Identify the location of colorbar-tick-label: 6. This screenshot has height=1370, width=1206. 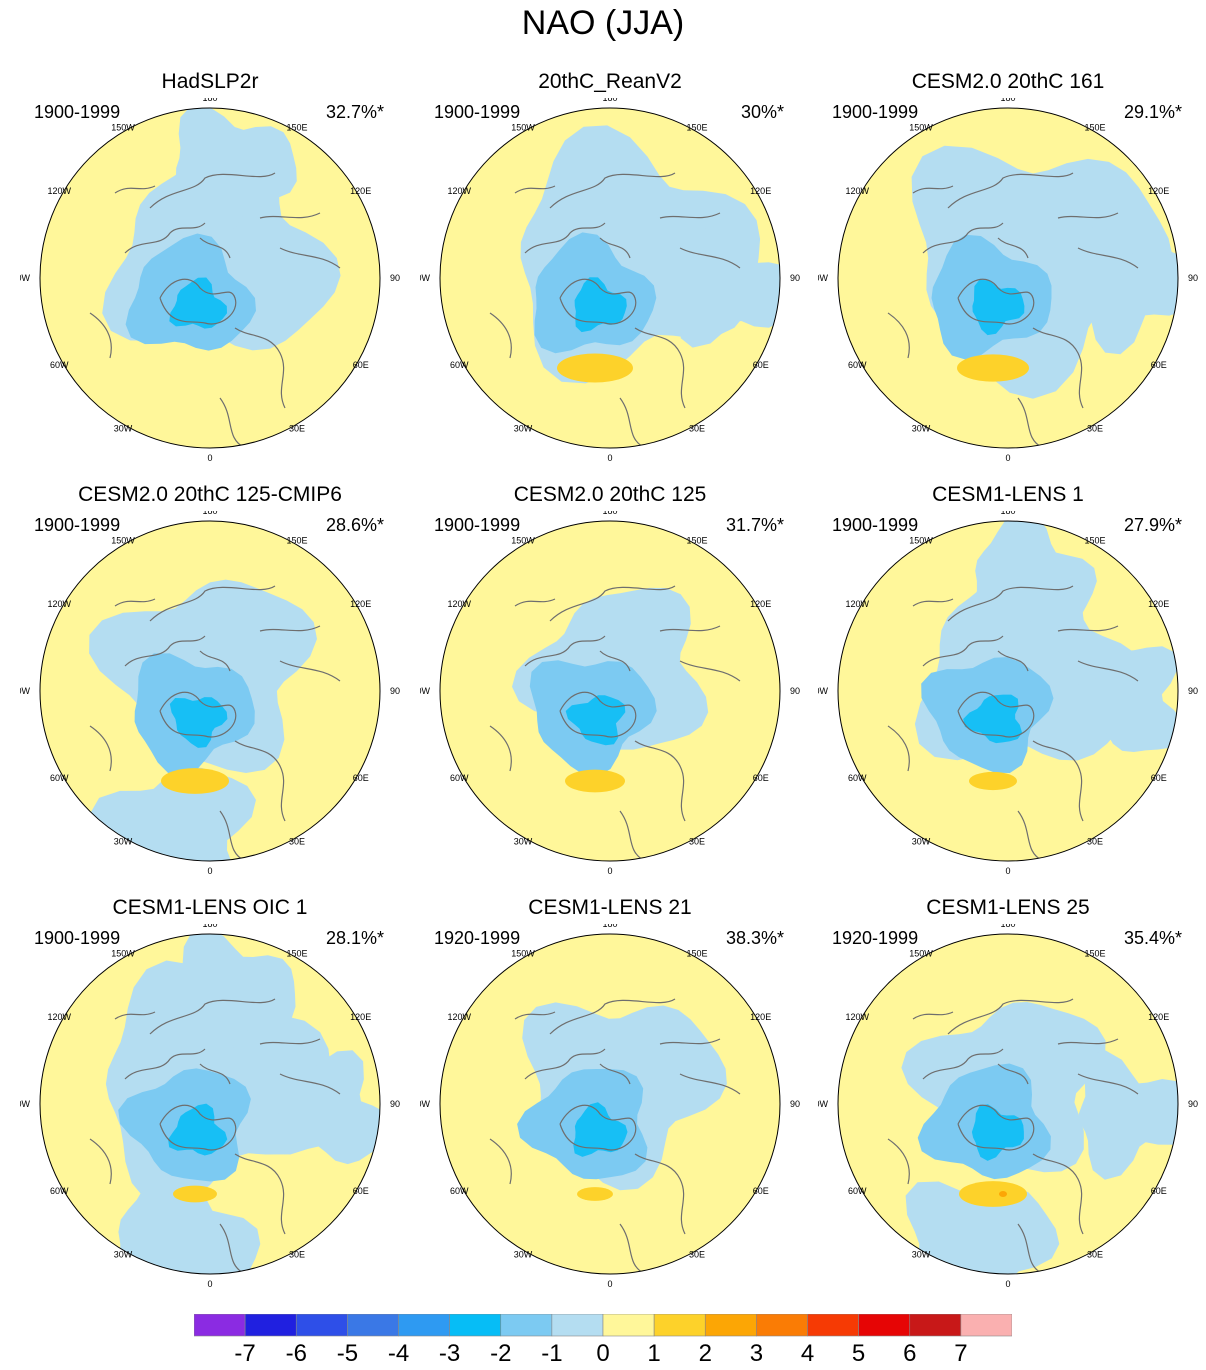
(910, 1353).